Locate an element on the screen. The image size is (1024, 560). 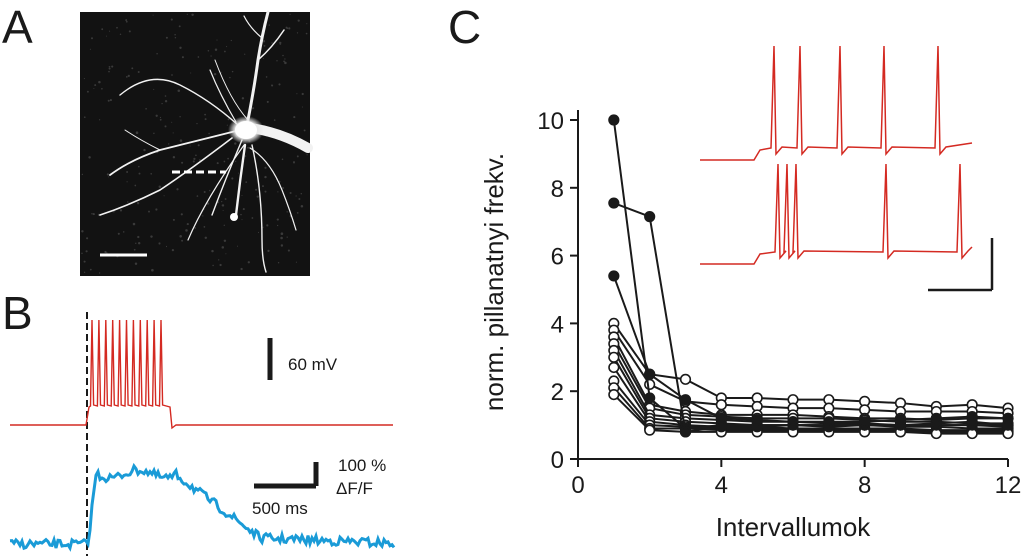
x-tick-label: 0 is located at coordinates (577, 485).